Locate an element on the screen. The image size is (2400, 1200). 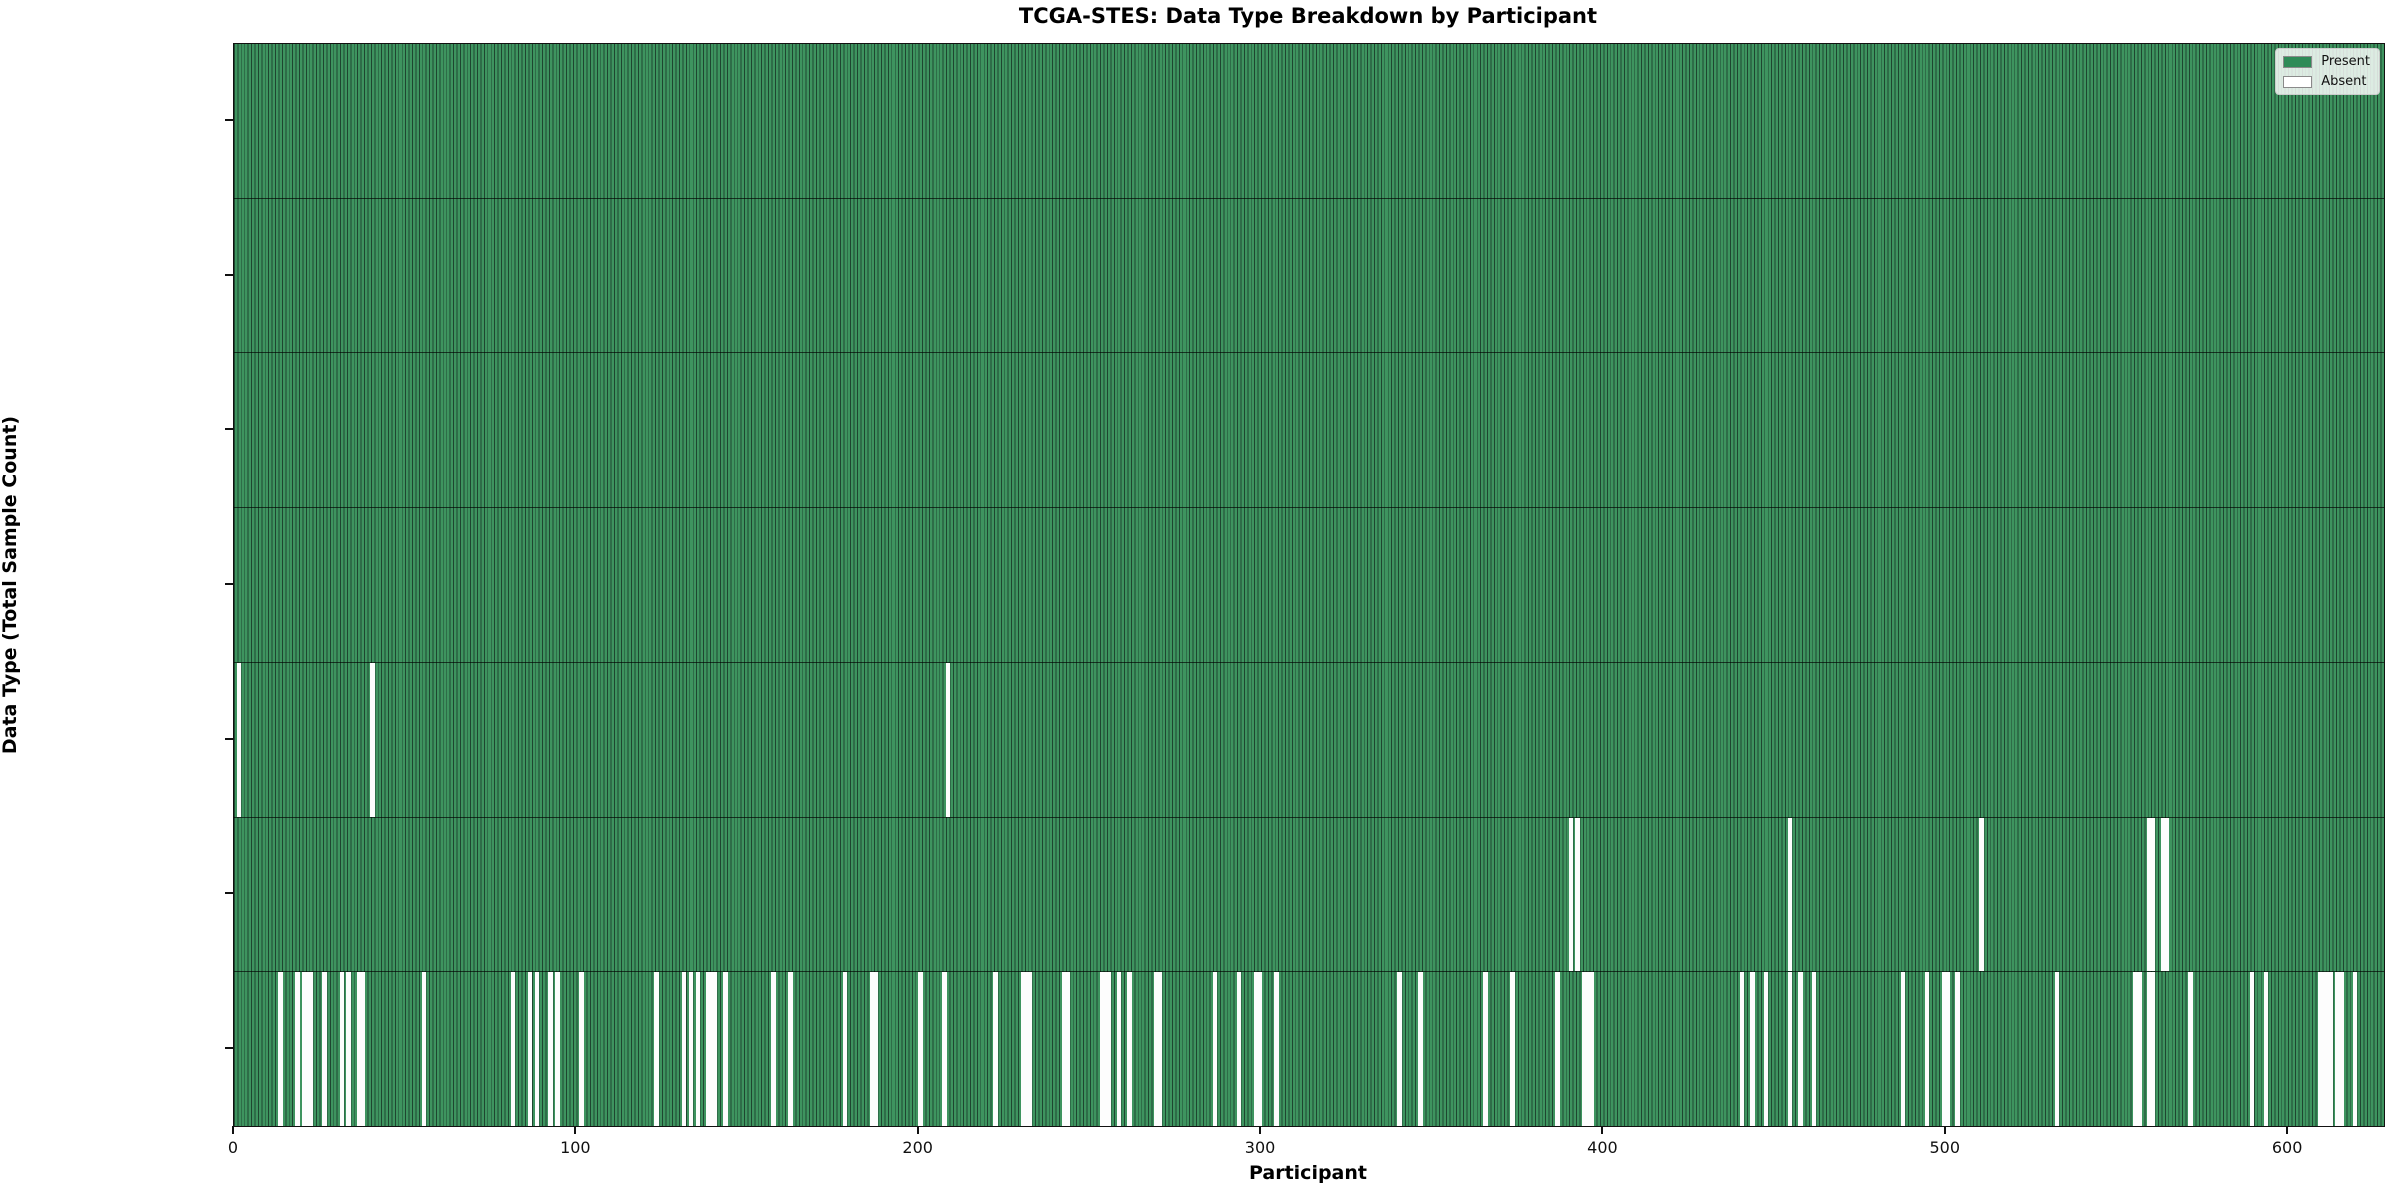
legend-swatch-present is located at coordinates (2298, 61).